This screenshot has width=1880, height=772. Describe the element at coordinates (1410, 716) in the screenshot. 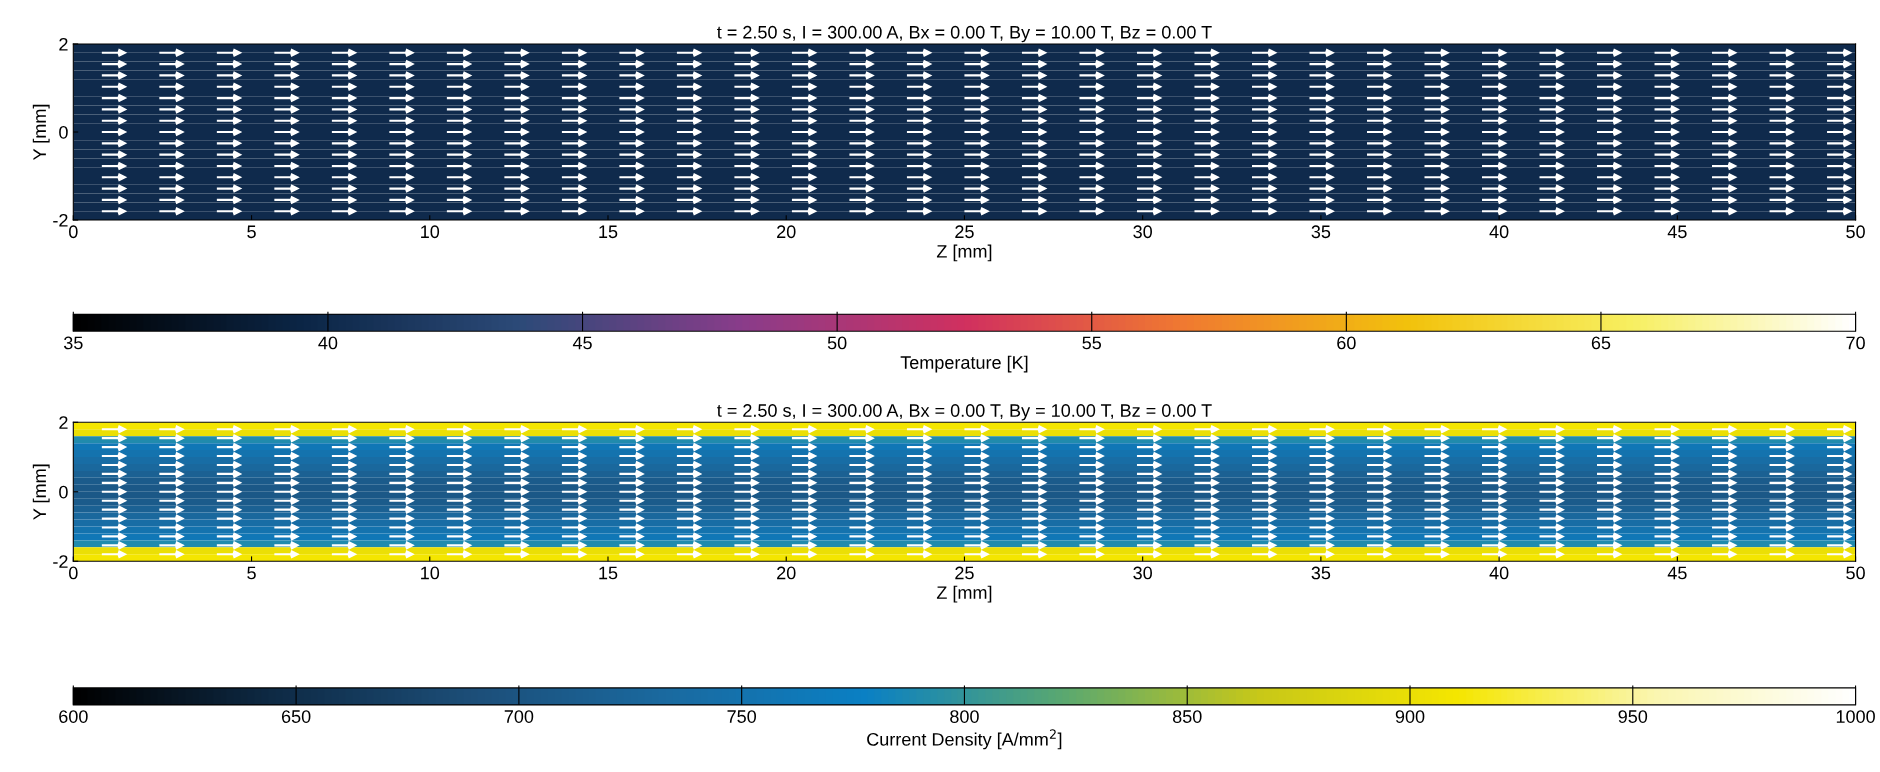

I see `color-bar-label: 900` at that location.